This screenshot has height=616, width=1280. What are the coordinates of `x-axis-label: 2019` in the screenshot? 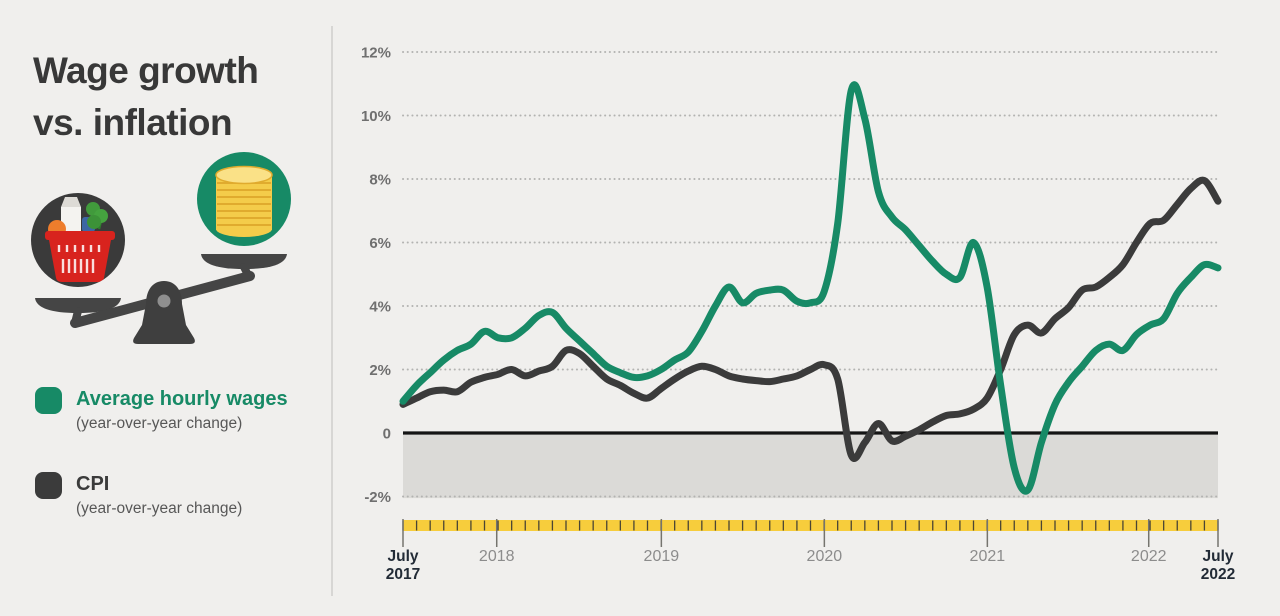 It's located at (662, 556).